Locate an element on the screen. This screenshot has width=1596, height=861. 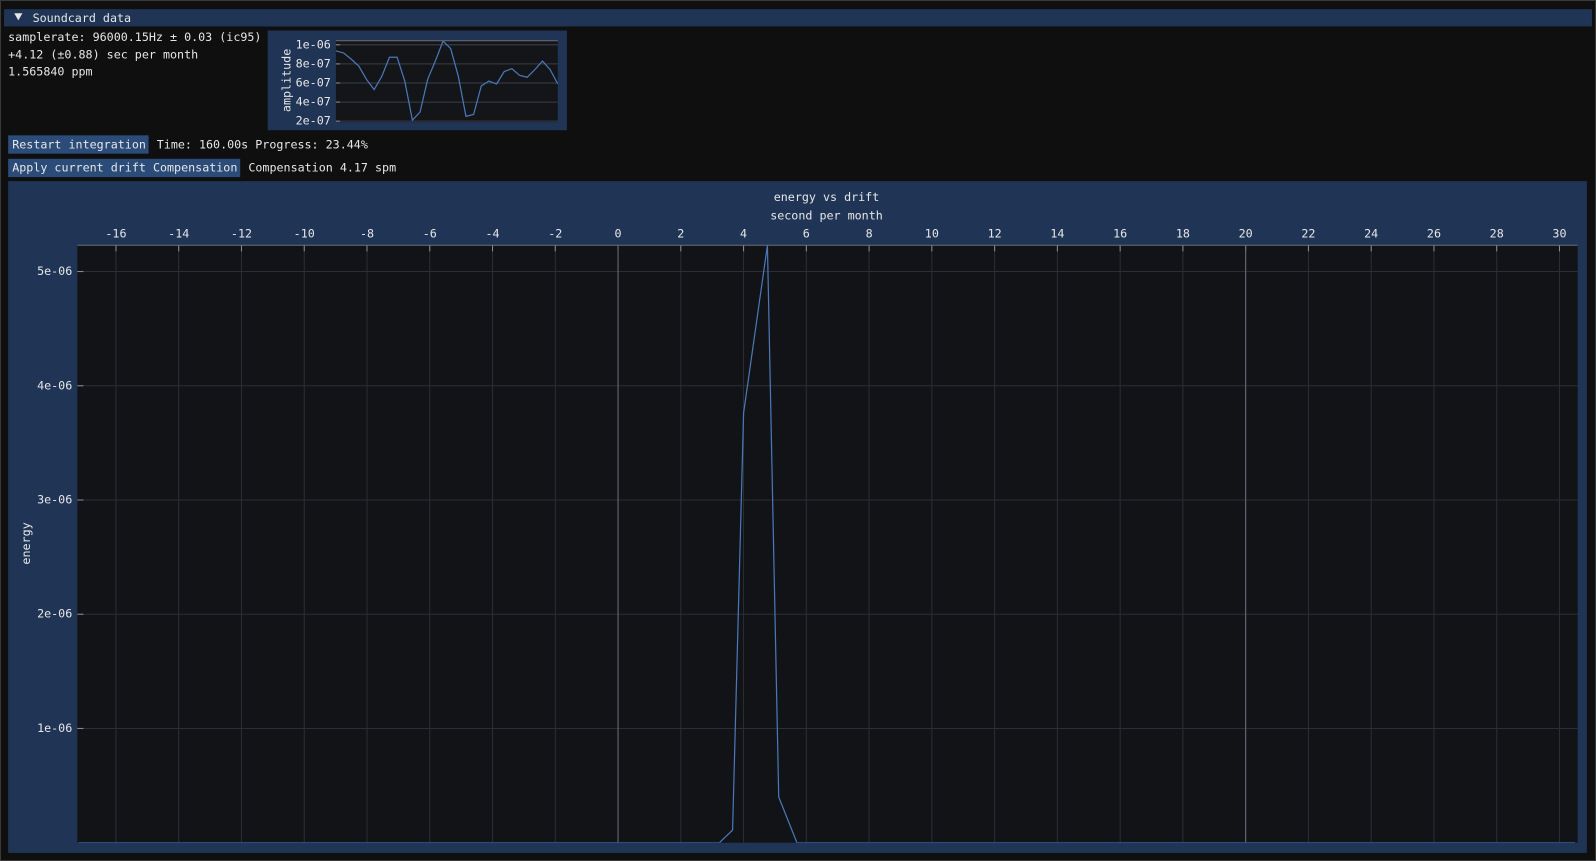
small-plot-area is located at coordinates (446, 81).